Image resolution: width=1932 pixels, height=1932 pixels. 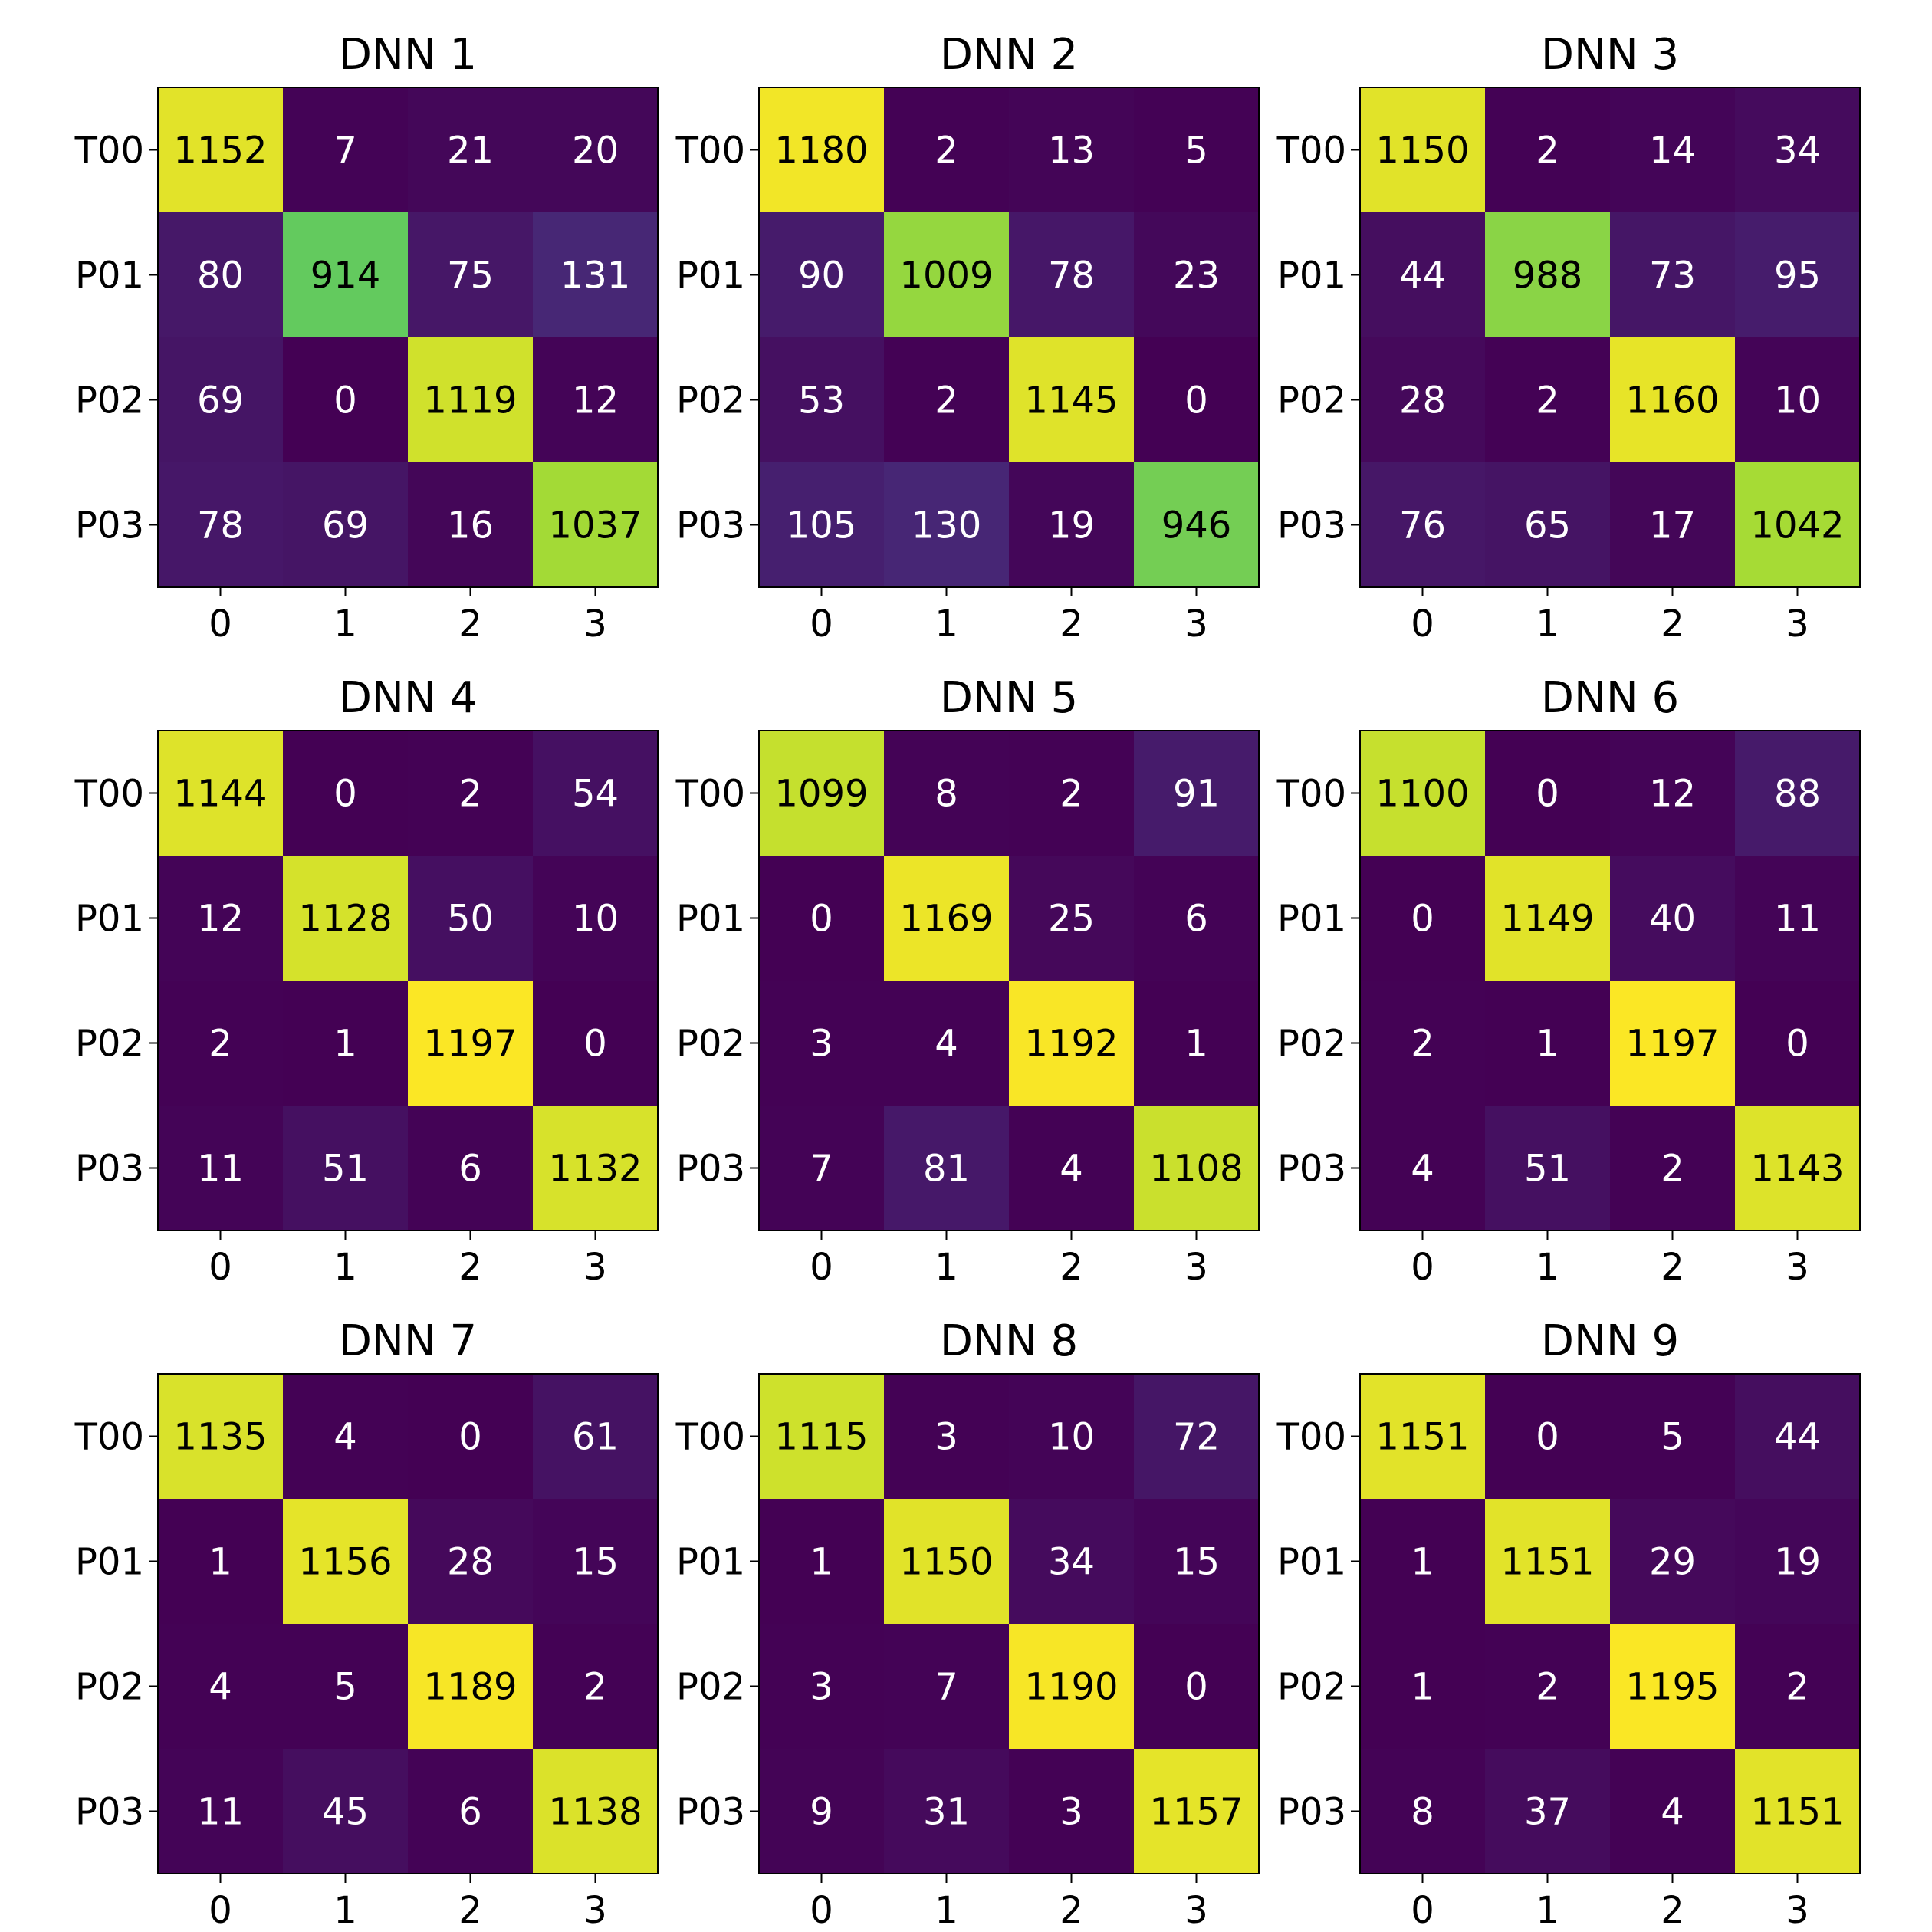 I want to click on panel-title: DNN 5, so click(x=1009, y=698).